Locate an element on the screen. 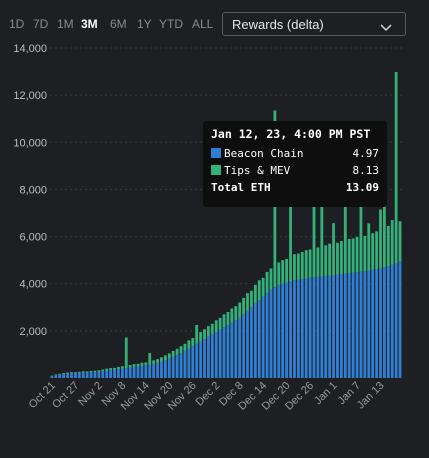 This screenshot has height=458, width=429. range-ytd-button: YTD is located at coordinates (171, 24).